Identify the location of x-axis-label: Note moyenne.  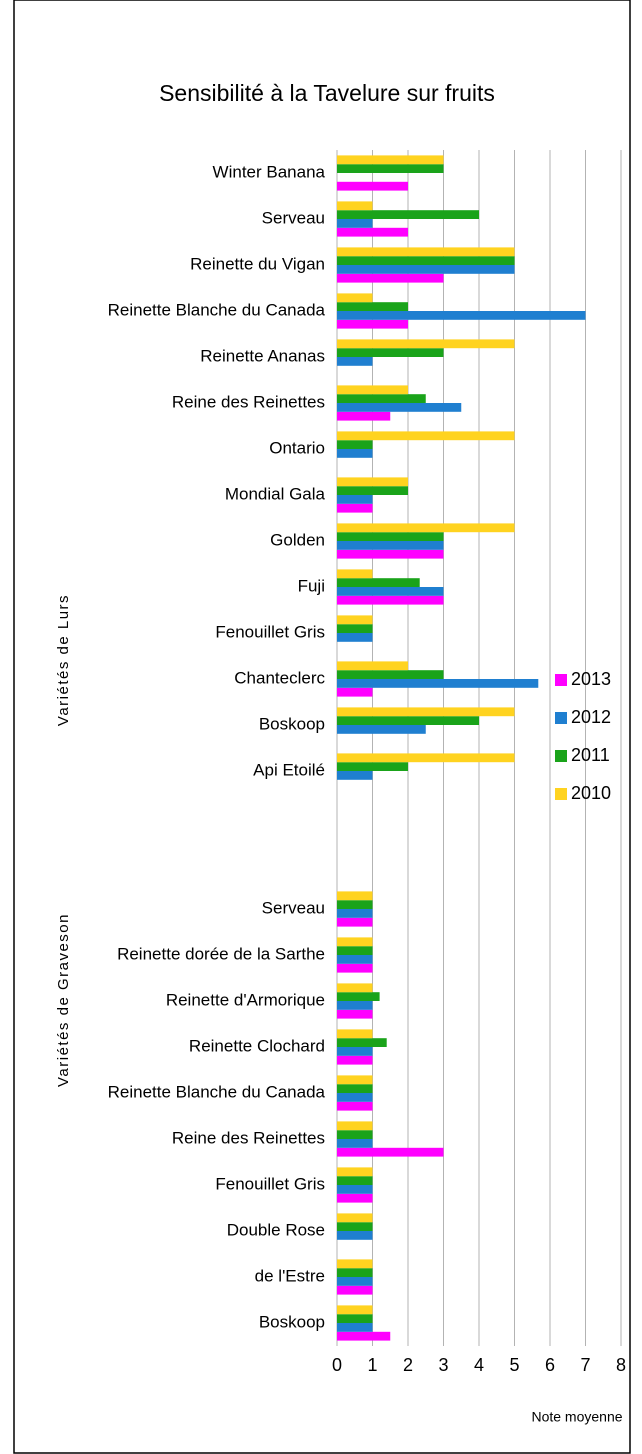
(576, 1417).